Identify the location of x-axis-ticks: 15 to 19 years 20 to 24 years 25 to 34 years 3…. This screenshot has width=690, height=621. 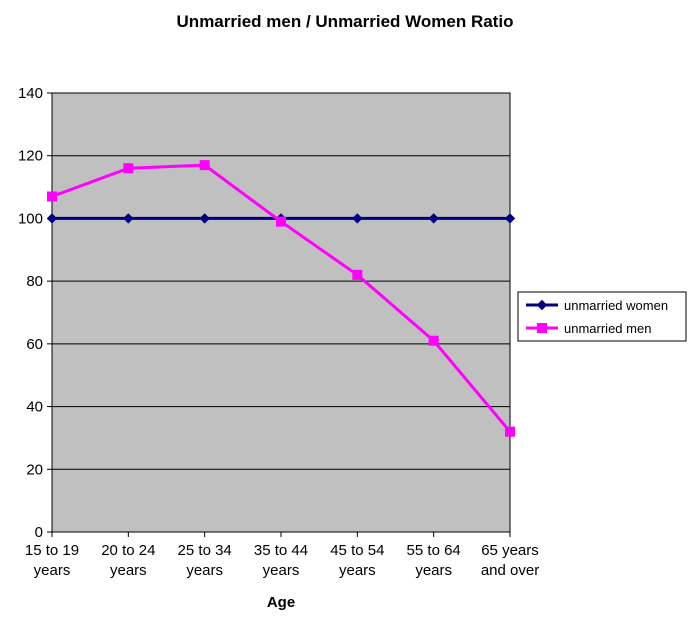
(282, 555).